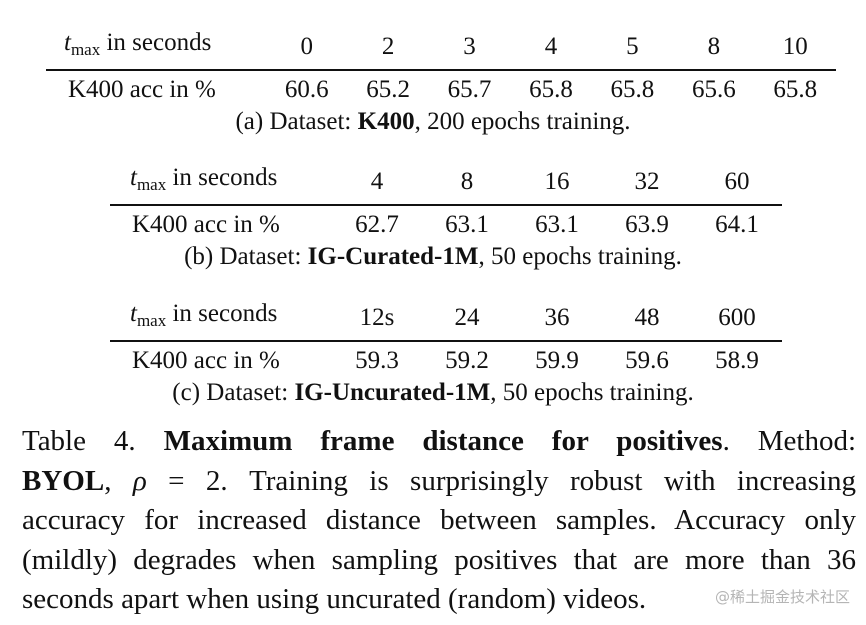  I want to click on column-header: 2, so click(388, 49).